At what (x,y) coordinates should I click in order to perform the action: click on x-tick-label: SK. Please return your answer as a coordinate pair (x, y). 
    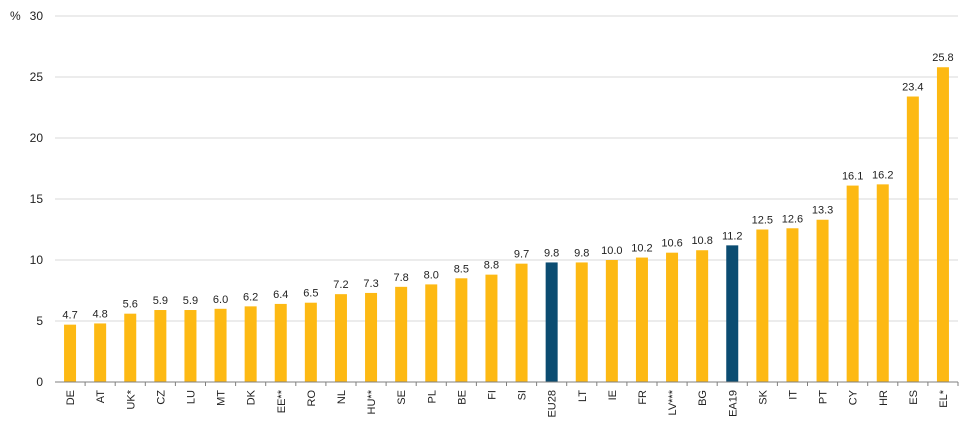
    Looking at the image, I should click on (763, 396).